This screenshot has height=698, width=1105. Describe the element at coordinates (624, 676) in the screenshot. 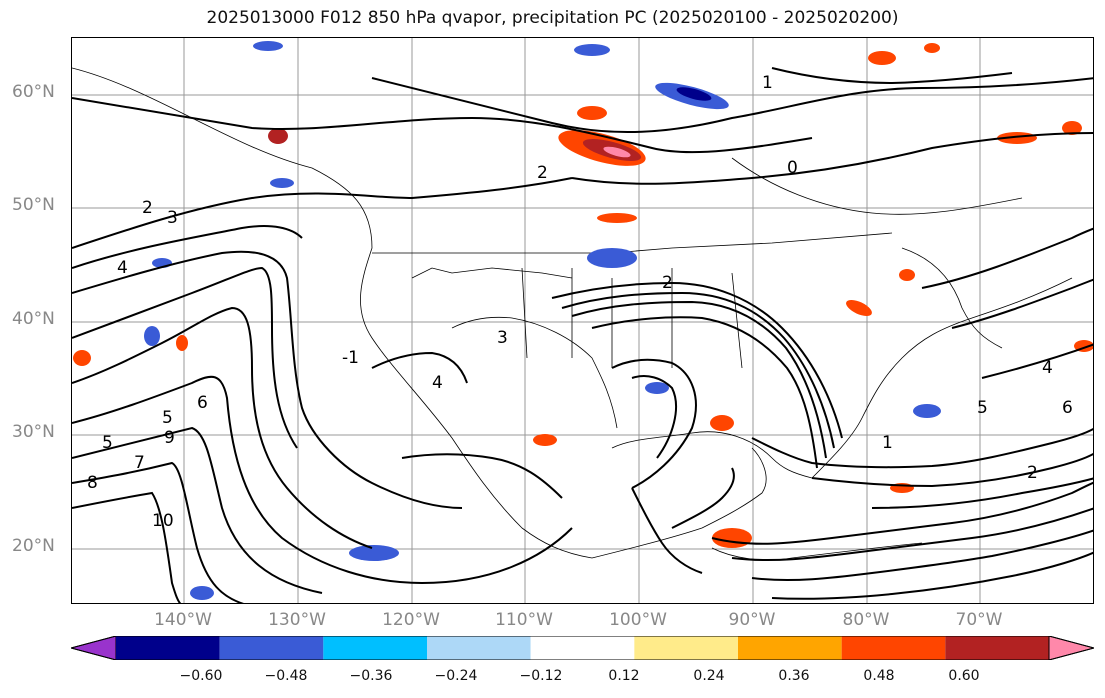

I see `colorbar-tick: 0.12` at that location.